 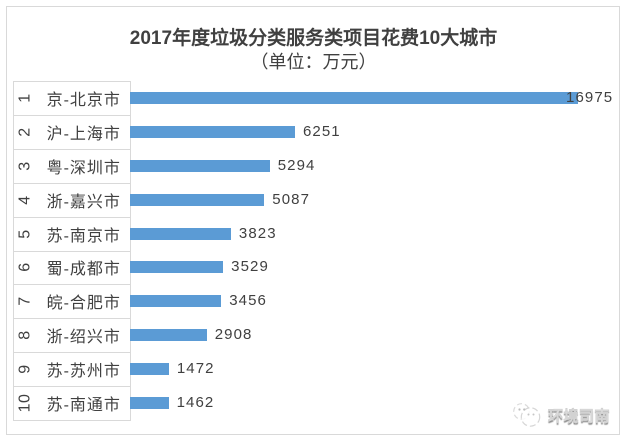 I want to click on rank-label-text: 10, so click(x=25, y=403).